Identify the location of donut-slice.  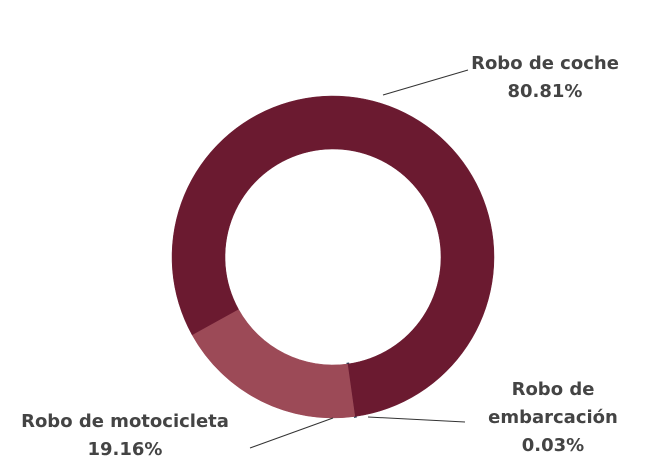
(273, 363).